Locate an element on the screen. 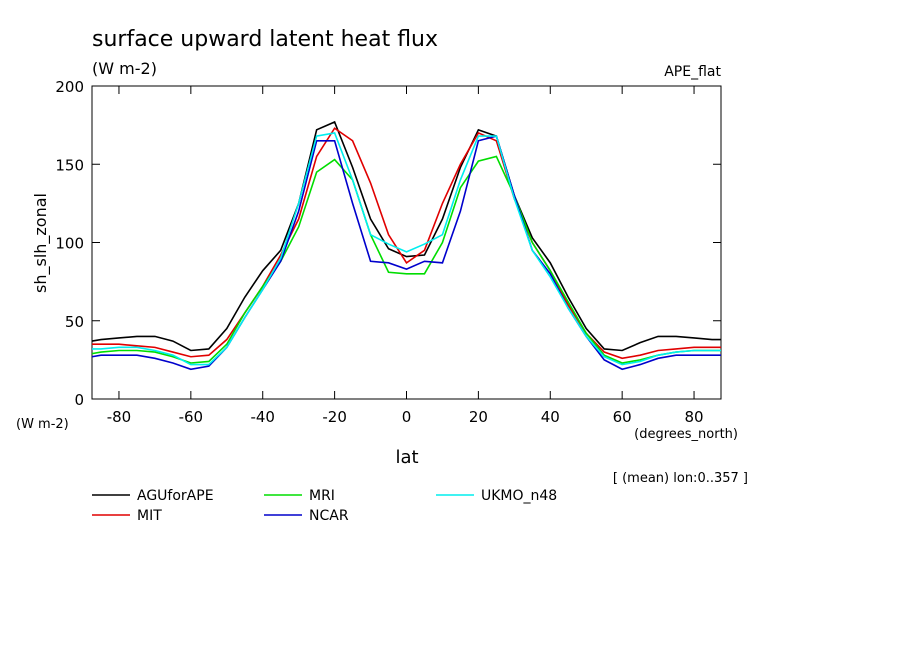  x-tick-label: -60 is located at coordinates (191, 417).